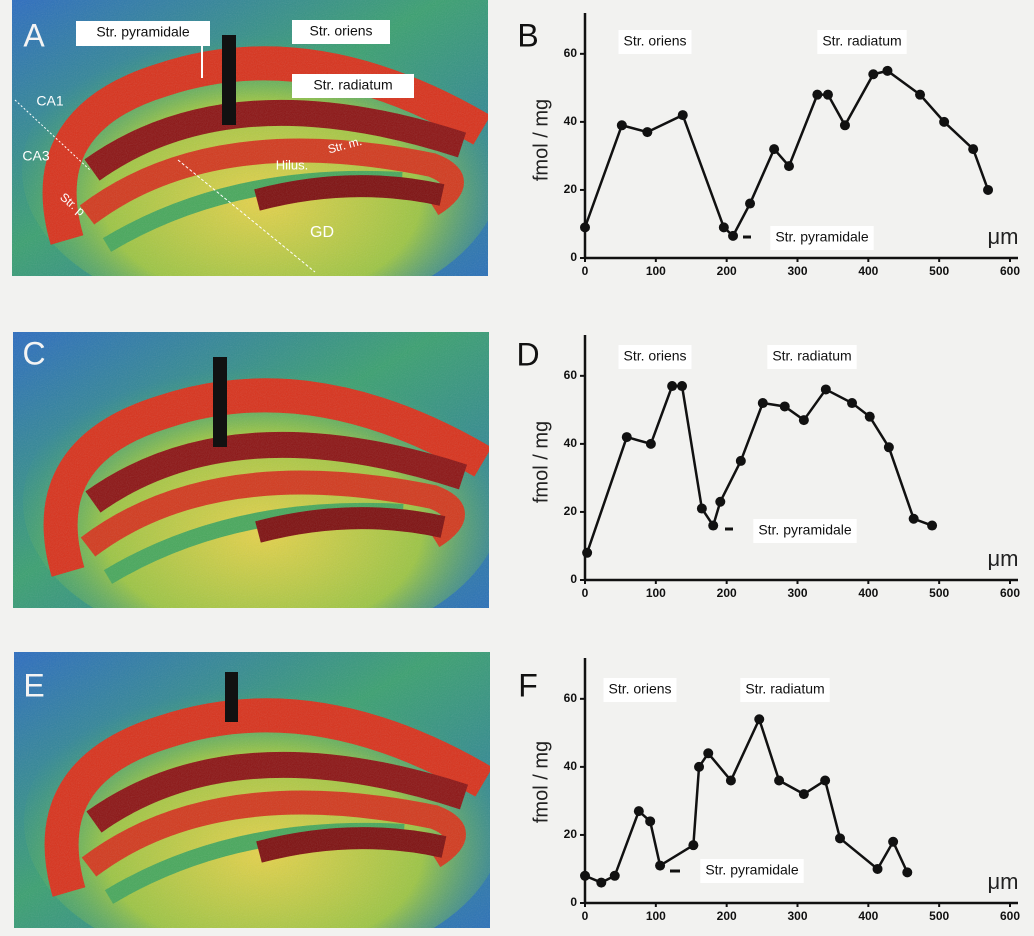 Image resolution: width=1034 pixels, height=936 pixels. What do you see at coordinates (259, 791) in the screenshot?
I see `image-e: E` at bounding box center [259, 791].